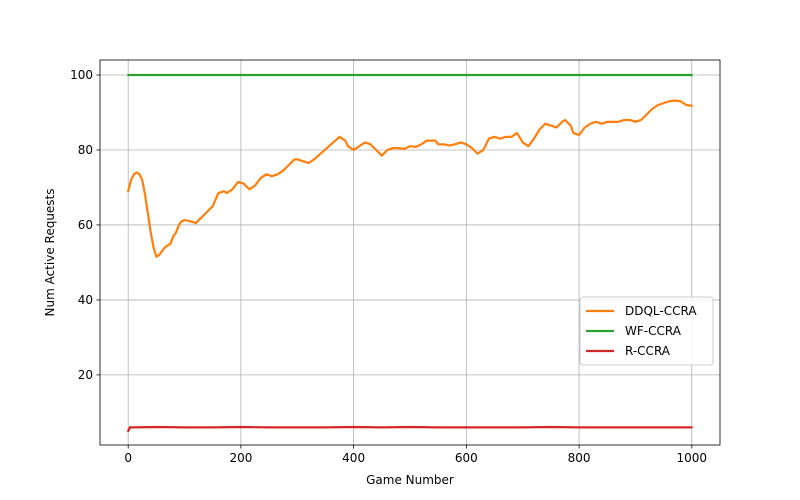 The image size is (800, 500). I want to click on legend-box, so click(646, 331).